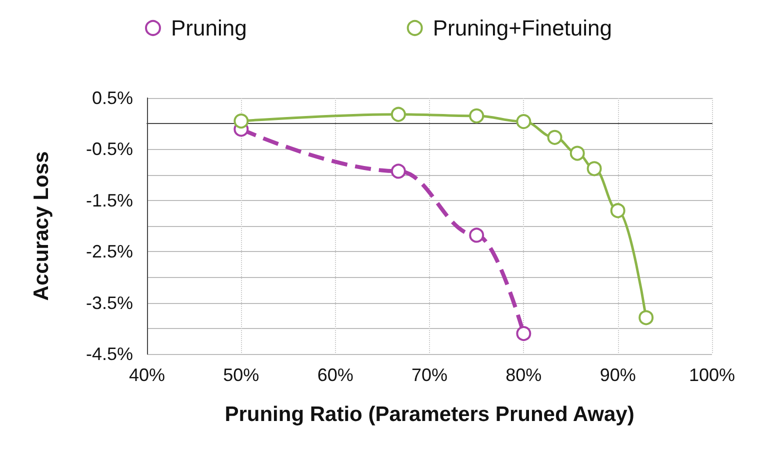  Describe the element at coordinates (429, 414) in the screenshot. I see `x-axis-title: Pruning Ratio (Parameters Pruned Away)` at that location.